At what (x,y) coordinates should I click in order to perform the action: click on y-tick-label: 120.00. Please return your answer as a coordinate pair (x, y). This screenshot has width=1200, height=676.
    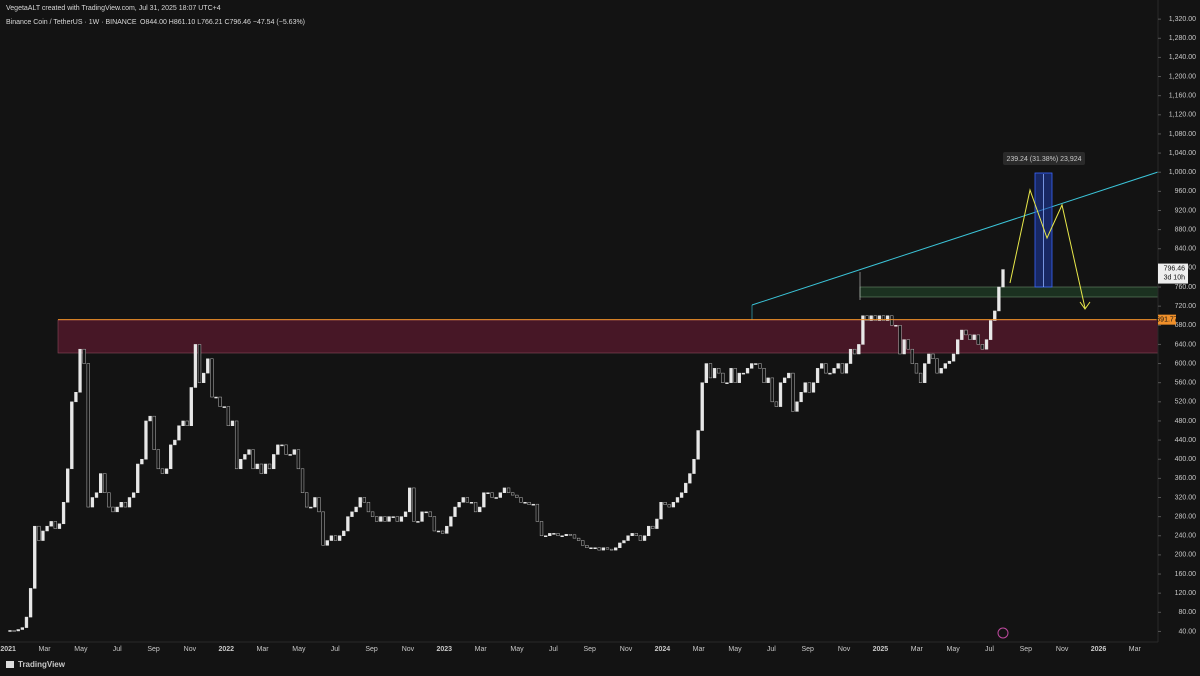
    Looking at the image, I should click on (1186, 593).